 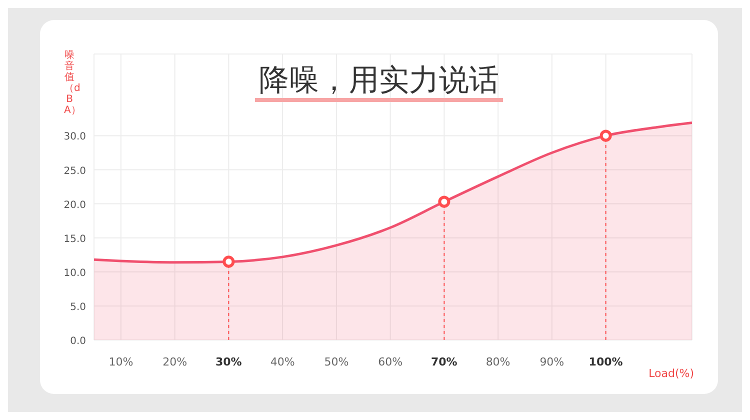 I want to click on y-tick-label: 25.0, so click(x=75, y=171).